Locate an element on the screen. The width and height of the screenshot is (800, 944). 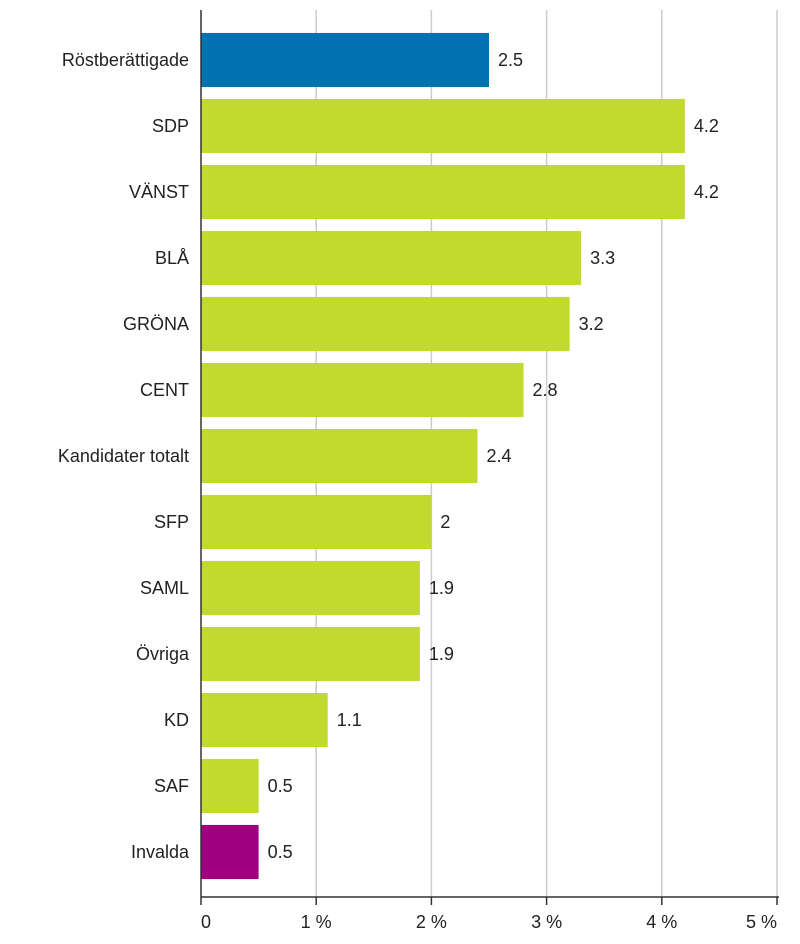
data-label: 3.3 is located at coordinates (602, 258).